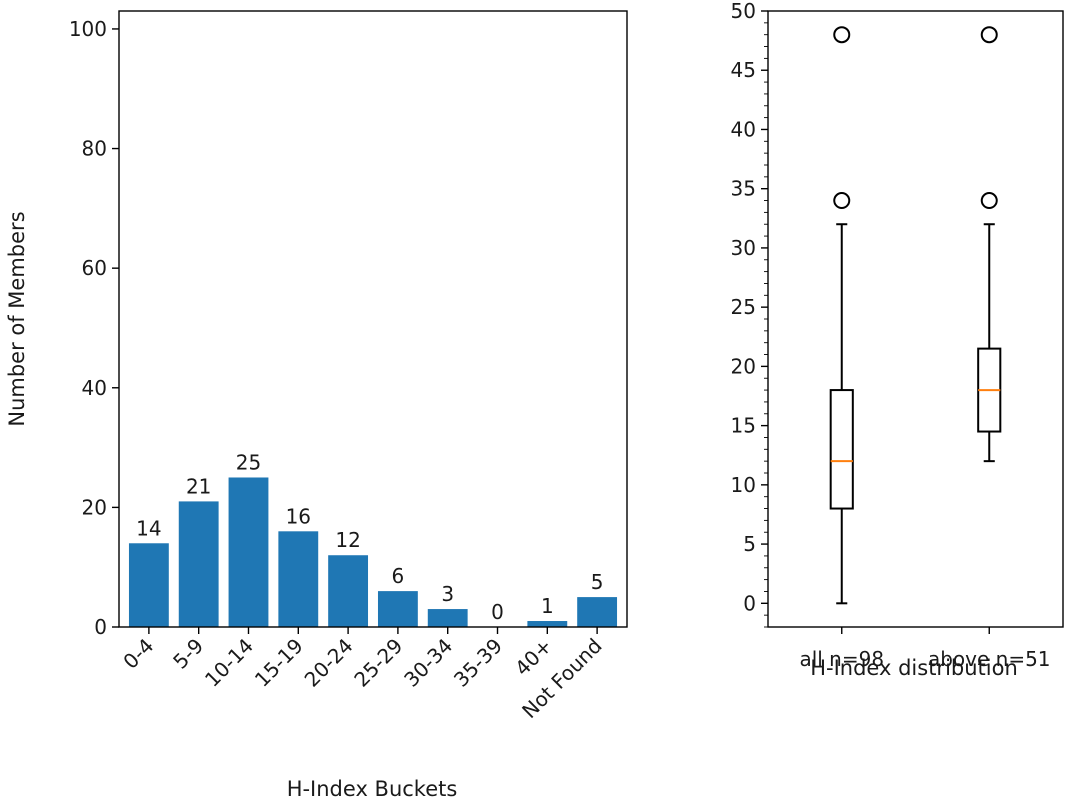 The height and width of the screenshot is (803, 1074). I want to click on bar-x-tick-label: 35-39, so click(478, 663).